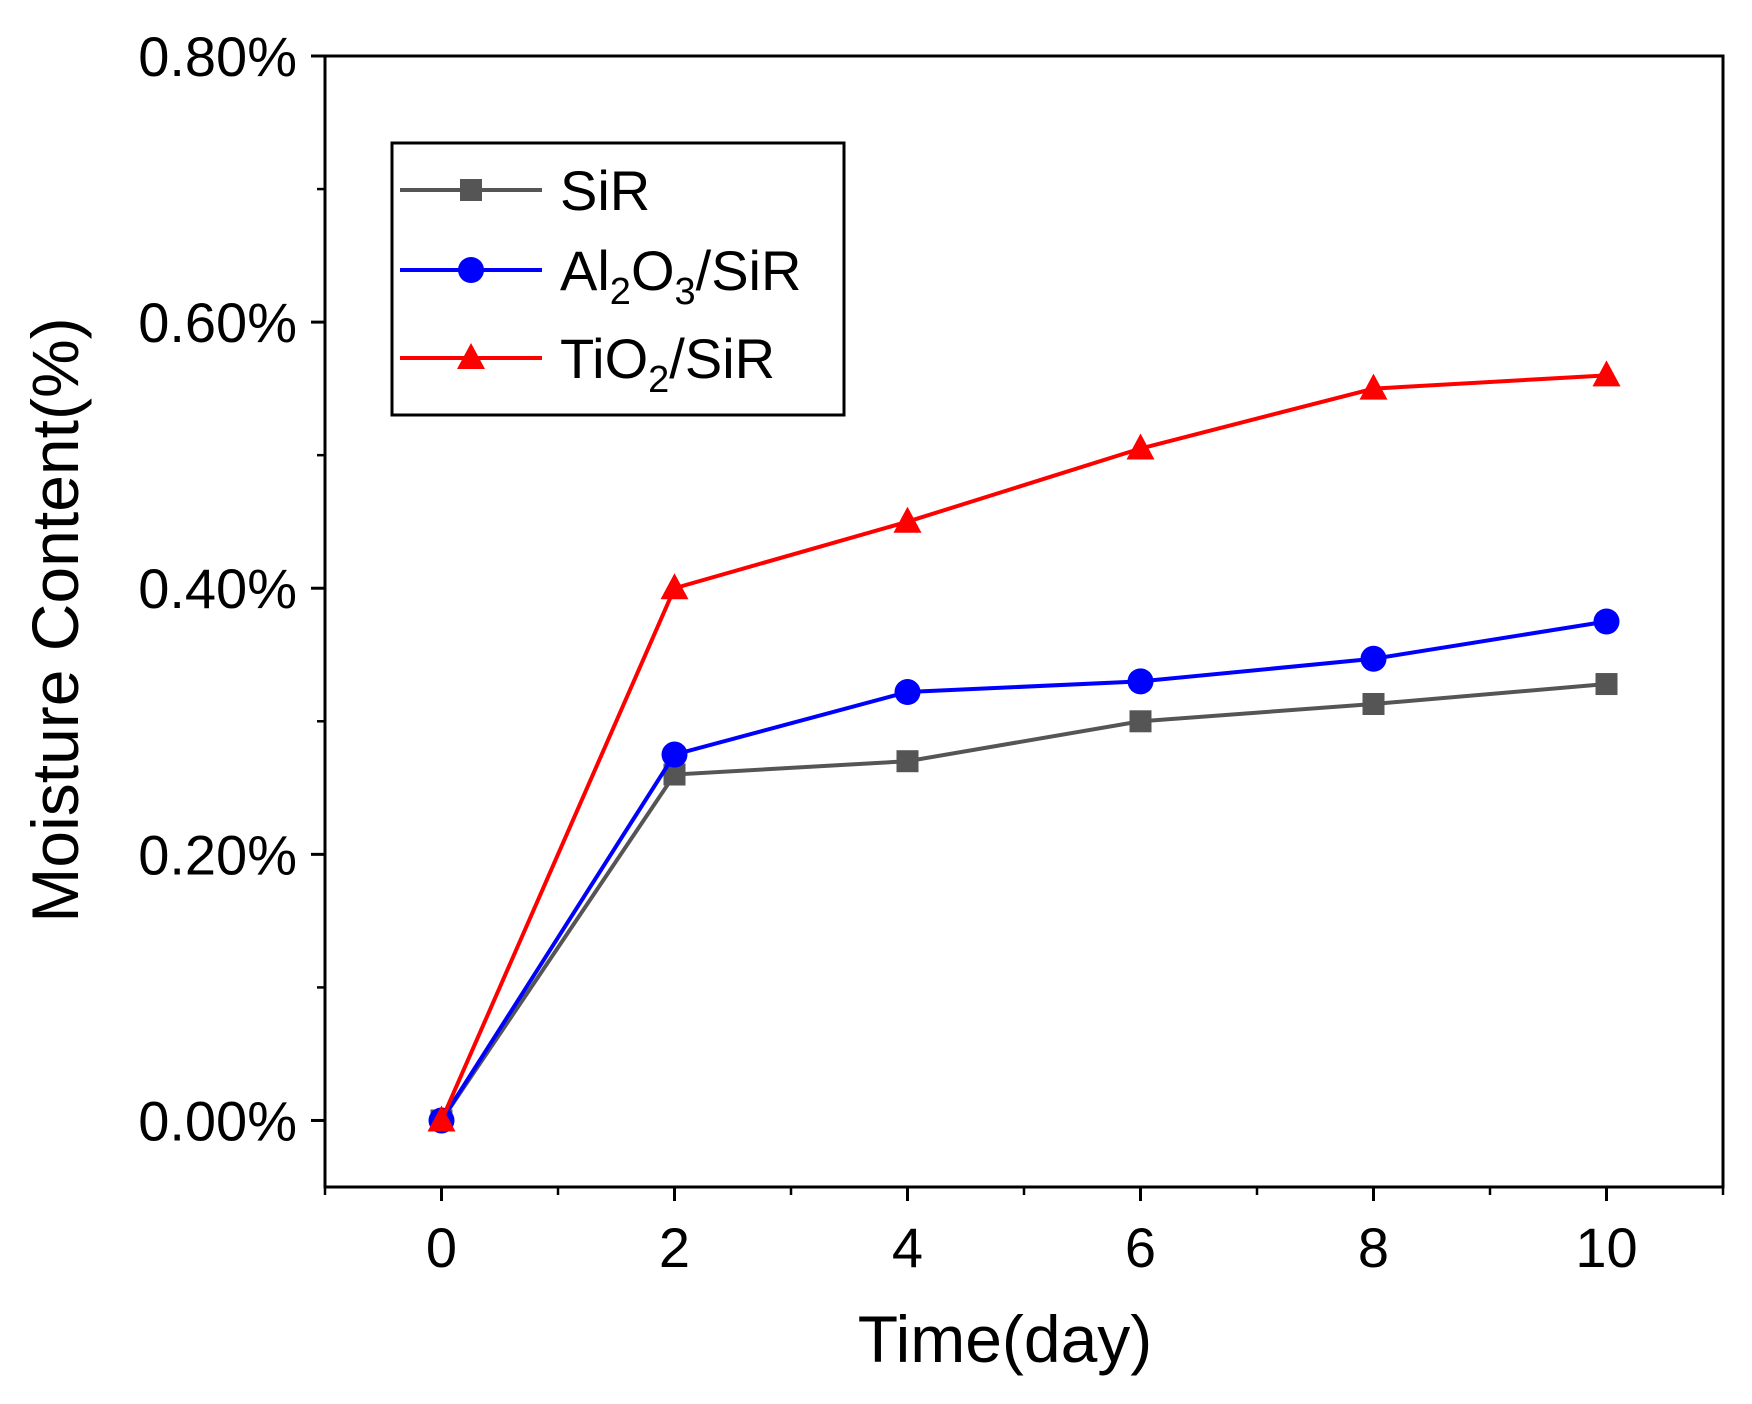 The width and height of the screenshot is (1752, 1404). Describe the element at coordinates (471, 270) in the screenshot. I see `legend-marker-al2o3-sir` at that location.